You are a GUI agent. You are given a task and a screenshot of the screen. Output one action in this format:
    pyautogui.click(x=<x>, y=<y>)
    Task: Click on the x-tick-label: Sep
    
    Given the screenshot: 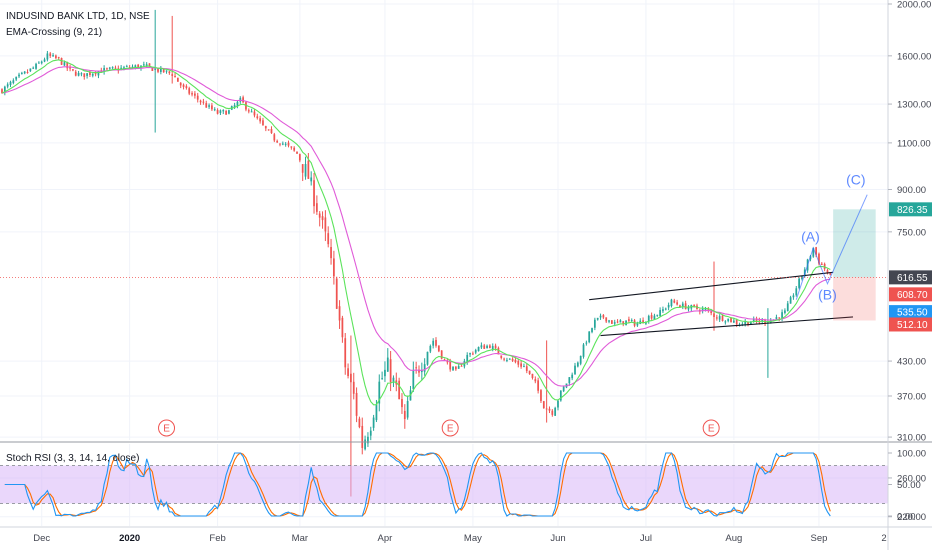 What is the action you would take?
    pyautogui.click(x=819, y=538)
    